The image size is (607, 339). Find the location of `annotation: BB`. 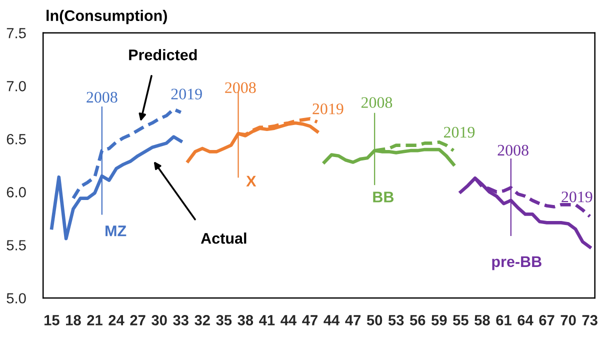

annotation: BB is located at coordinates (383, 197).